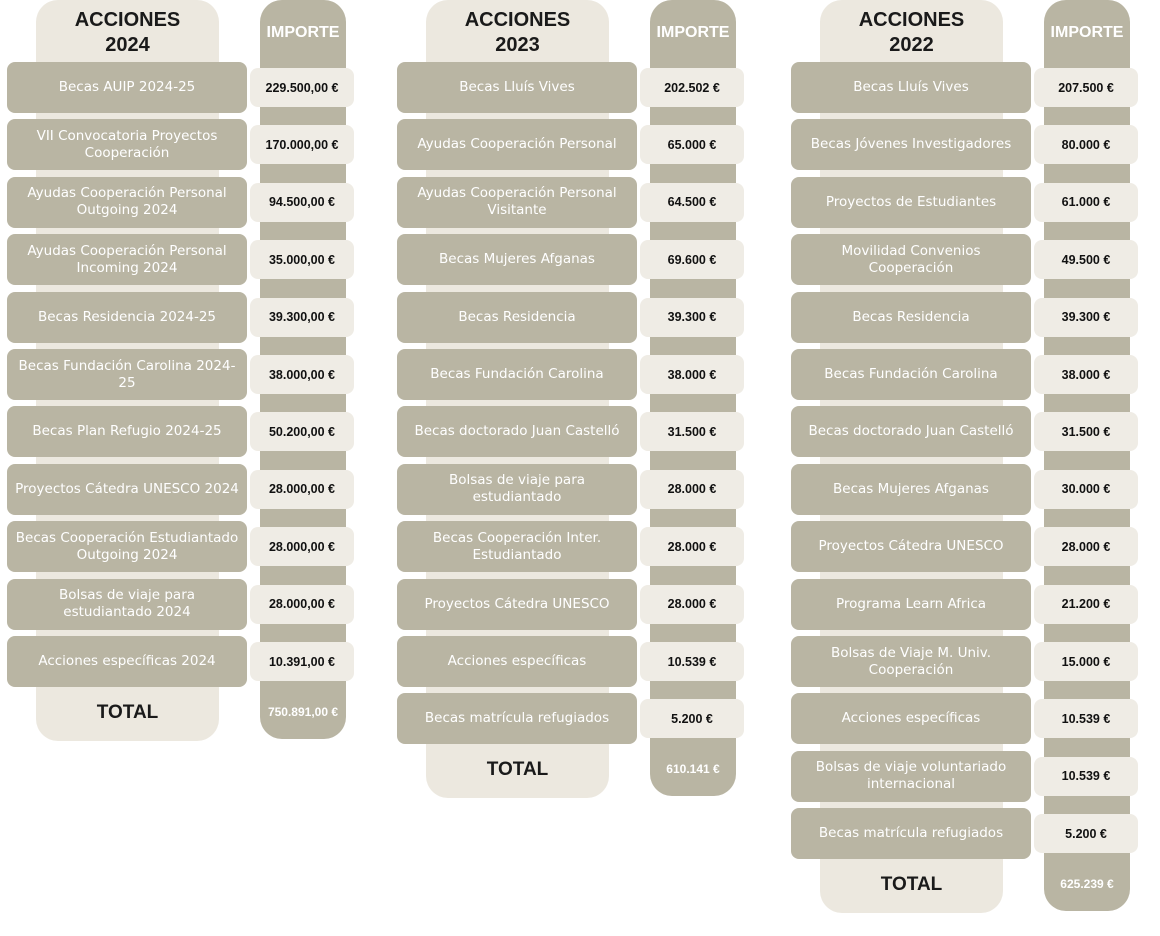 The height and width of the screenshot is (936, 1160). What do you see at coordinates (1087, 884) in the screenshot?
I see `total-amount: 625.239 €` at bounding box center [1087, 884].